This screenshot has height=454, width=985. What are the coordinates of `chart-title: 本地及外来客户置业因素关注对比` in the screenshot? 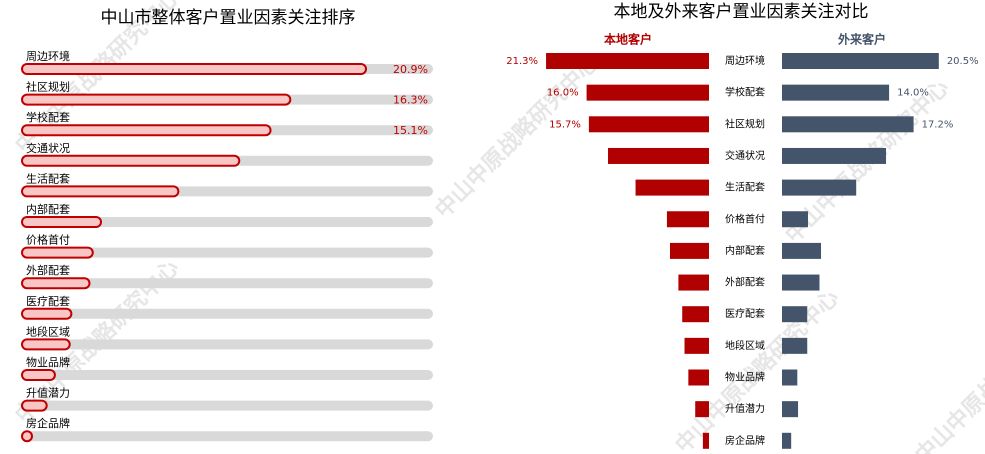 It's located at (741, 12).